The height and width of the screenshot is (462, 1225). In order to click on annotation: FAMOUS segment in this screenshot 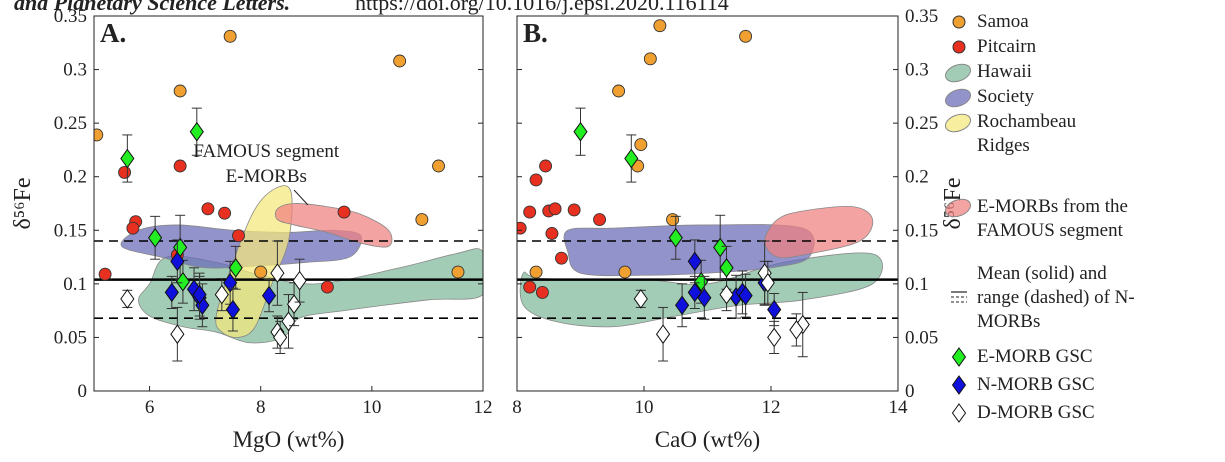, I will do `click(266, 151)`.